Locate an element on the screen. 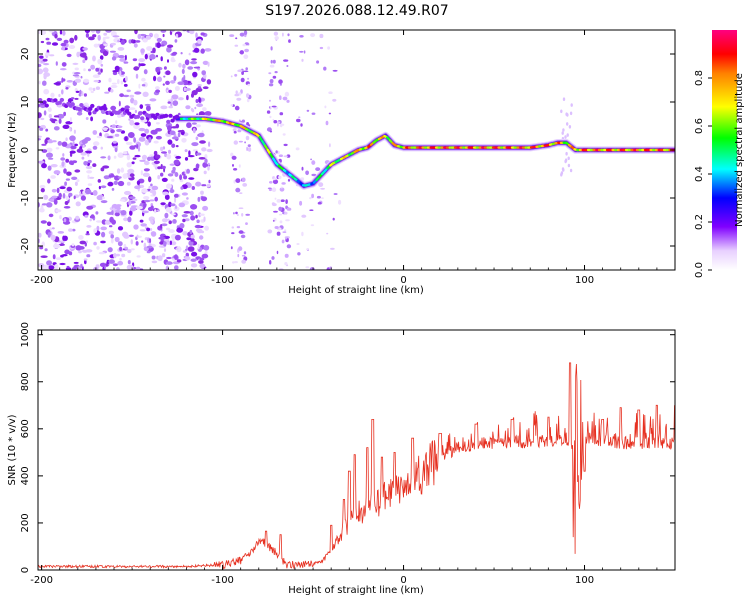 The height and width of the screenshot is (600, 750). ridge-speckle is located at coordinates (62, 99).